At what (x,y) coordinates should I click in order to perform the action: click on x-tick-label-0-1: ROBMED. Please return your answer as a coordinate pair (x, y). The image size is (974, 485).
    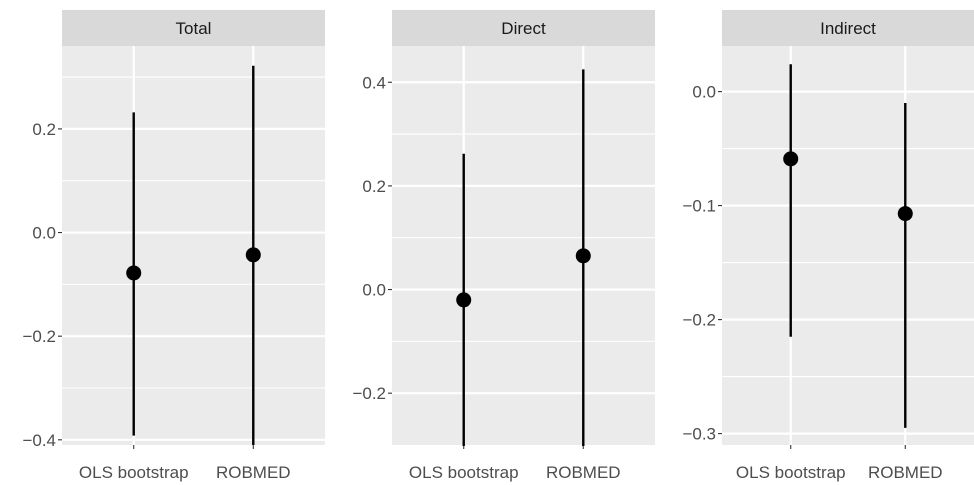
    Looking at the image, I should click on (253, 472).